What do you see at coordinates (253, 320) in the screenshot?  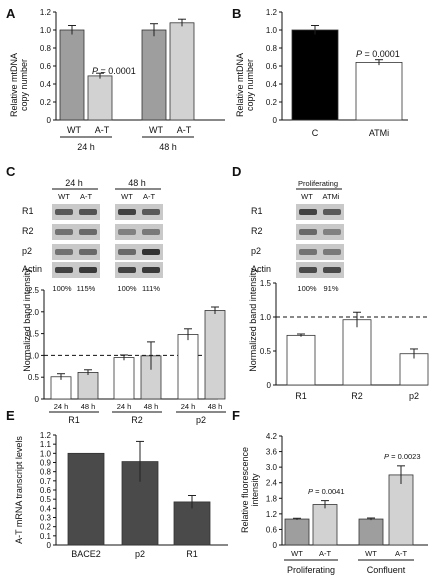 I see `panel-d-ylabel: Normalized band intensity` at bounding box center [253, 320].